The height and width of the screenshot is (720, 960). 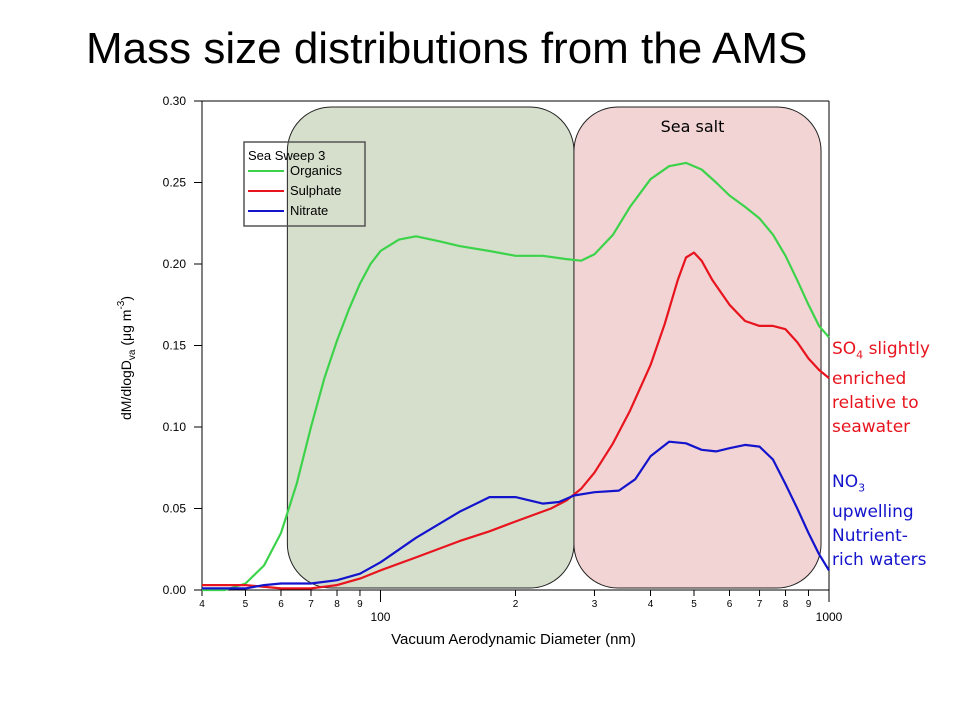 What do you see at coordinates (175, 509) in the screenshot?
I see `y-tick-label: 0.05` at bounding box center [175, 509].